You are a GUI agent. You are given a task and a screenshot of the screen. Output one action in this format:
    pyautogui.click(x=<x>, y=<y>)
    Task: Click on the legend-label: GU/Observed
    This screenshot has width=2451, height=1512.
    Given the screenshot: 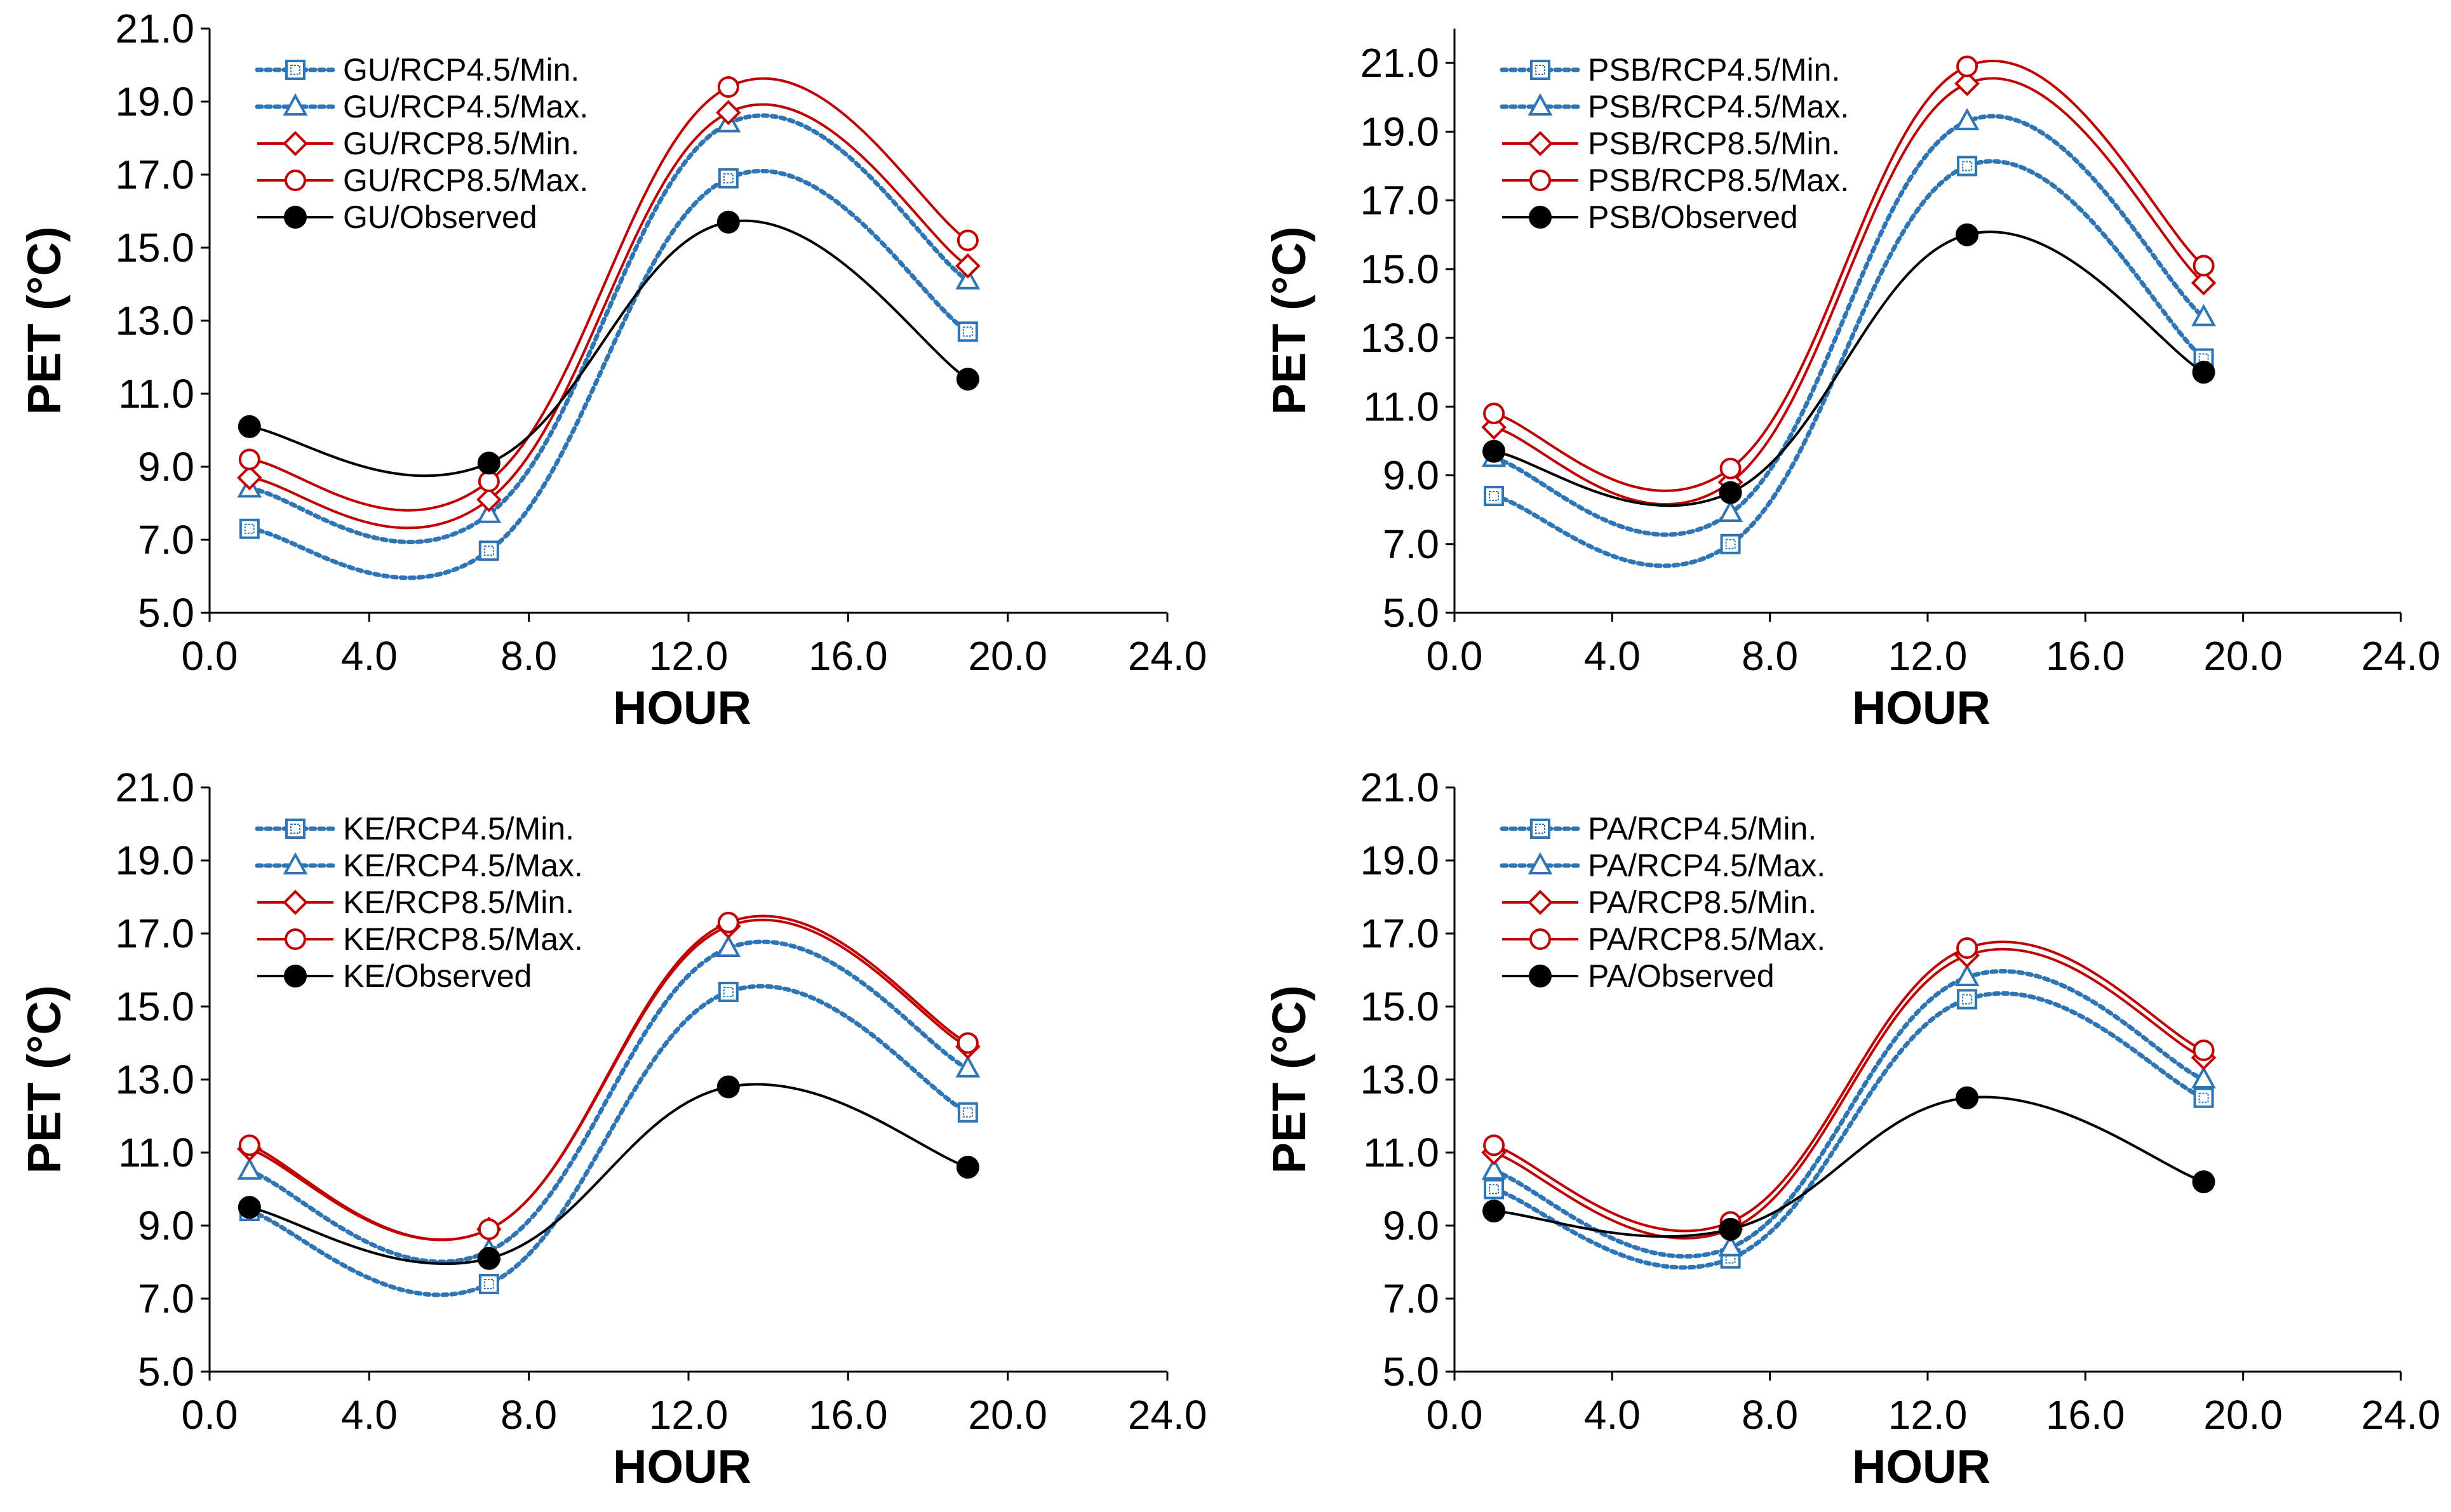 What is the action you would take?
    pyautogui.click(x=440, y=217)
    